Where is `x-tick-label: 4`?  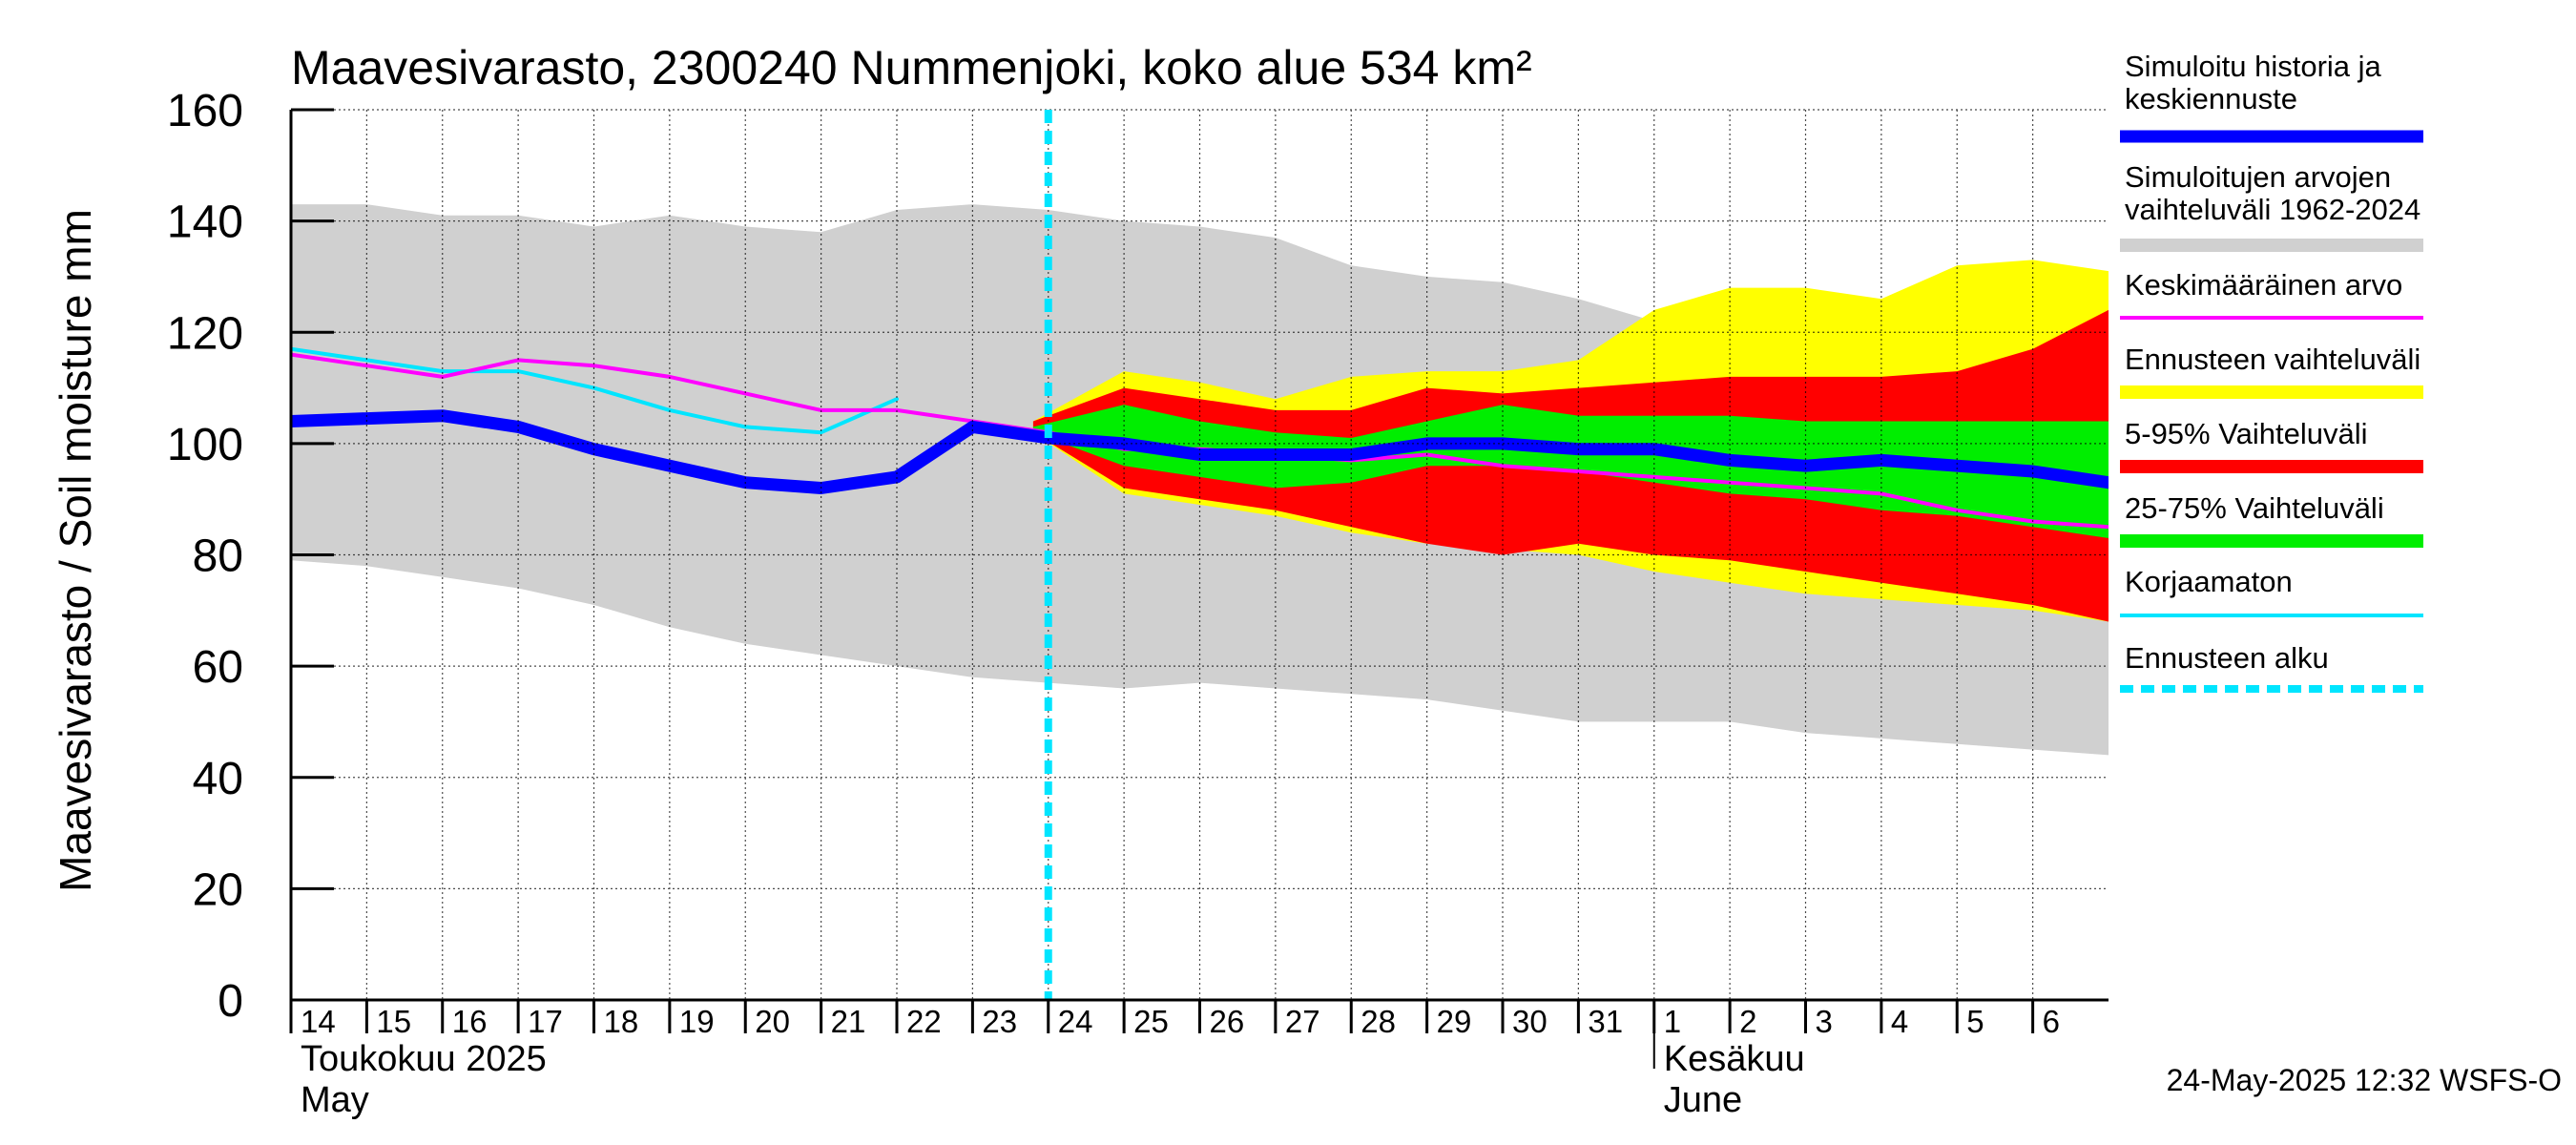
x-tick-label: 4 is located at coordinates (1899, 1022).